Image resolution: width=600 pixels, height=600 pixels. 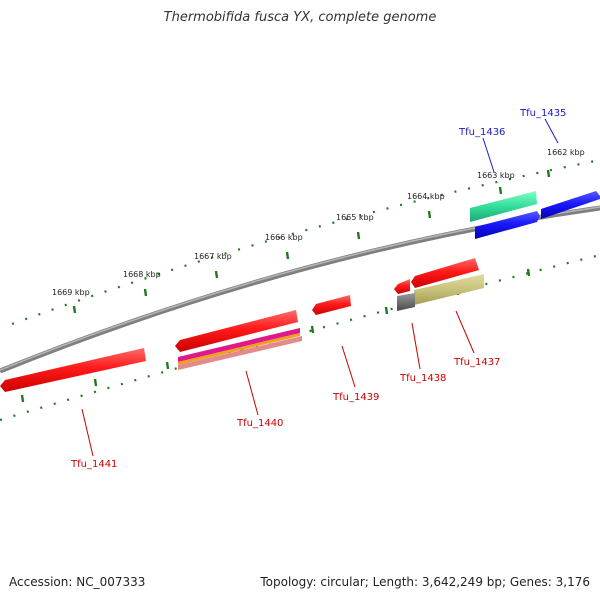 What do you see at coordinates (476, 362) in the screenshot?
I see `gene-label-tfu-1437: Tfu_1437` at bounding box center [476, 362].